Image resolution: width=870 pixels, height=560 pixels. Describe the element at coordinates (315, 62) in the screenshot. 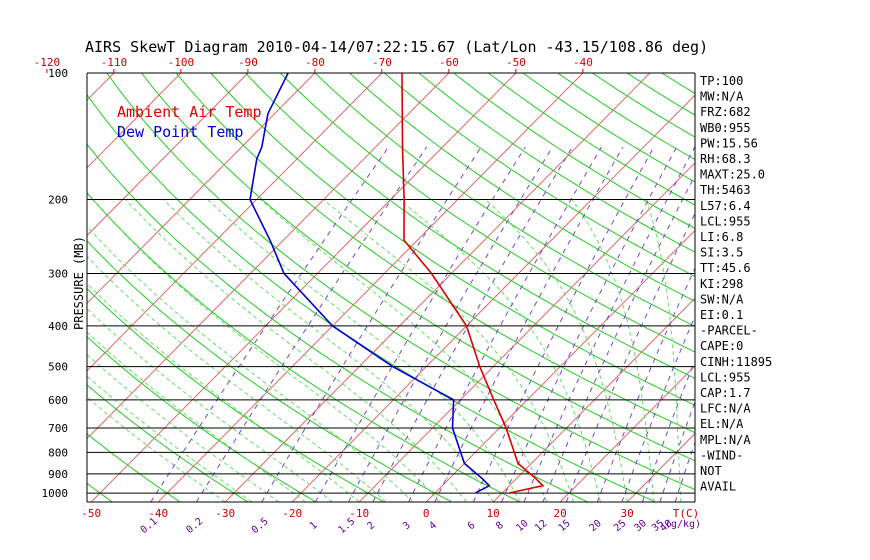

I see `top-tick-label: -80` at that location.